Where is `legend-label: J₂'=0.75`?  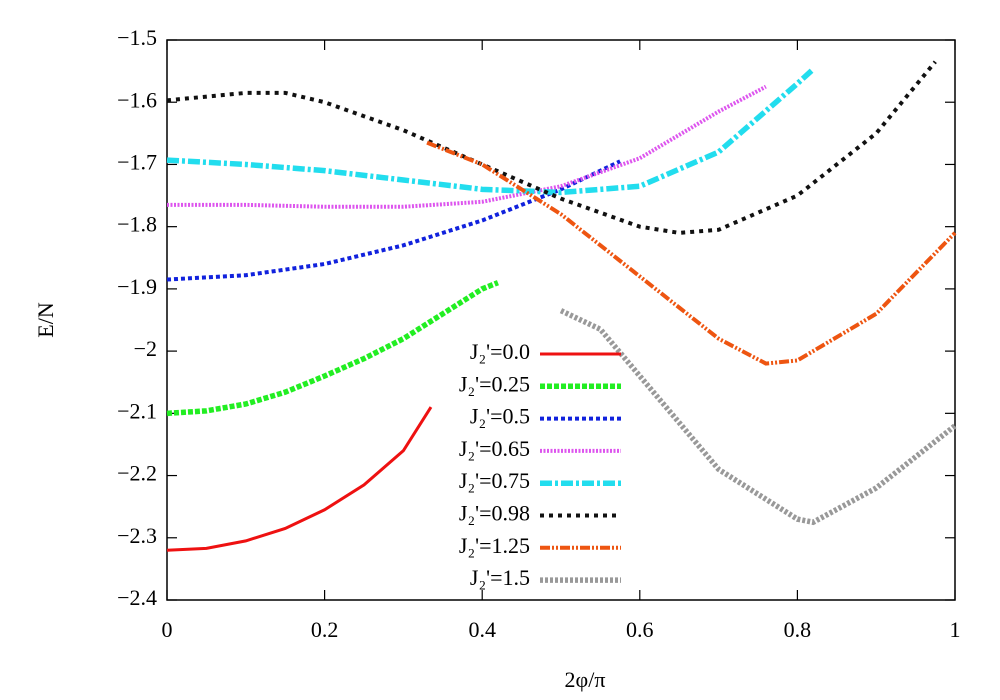 legend-label: J₂'=0.75 is located at coordinates (494, 480).